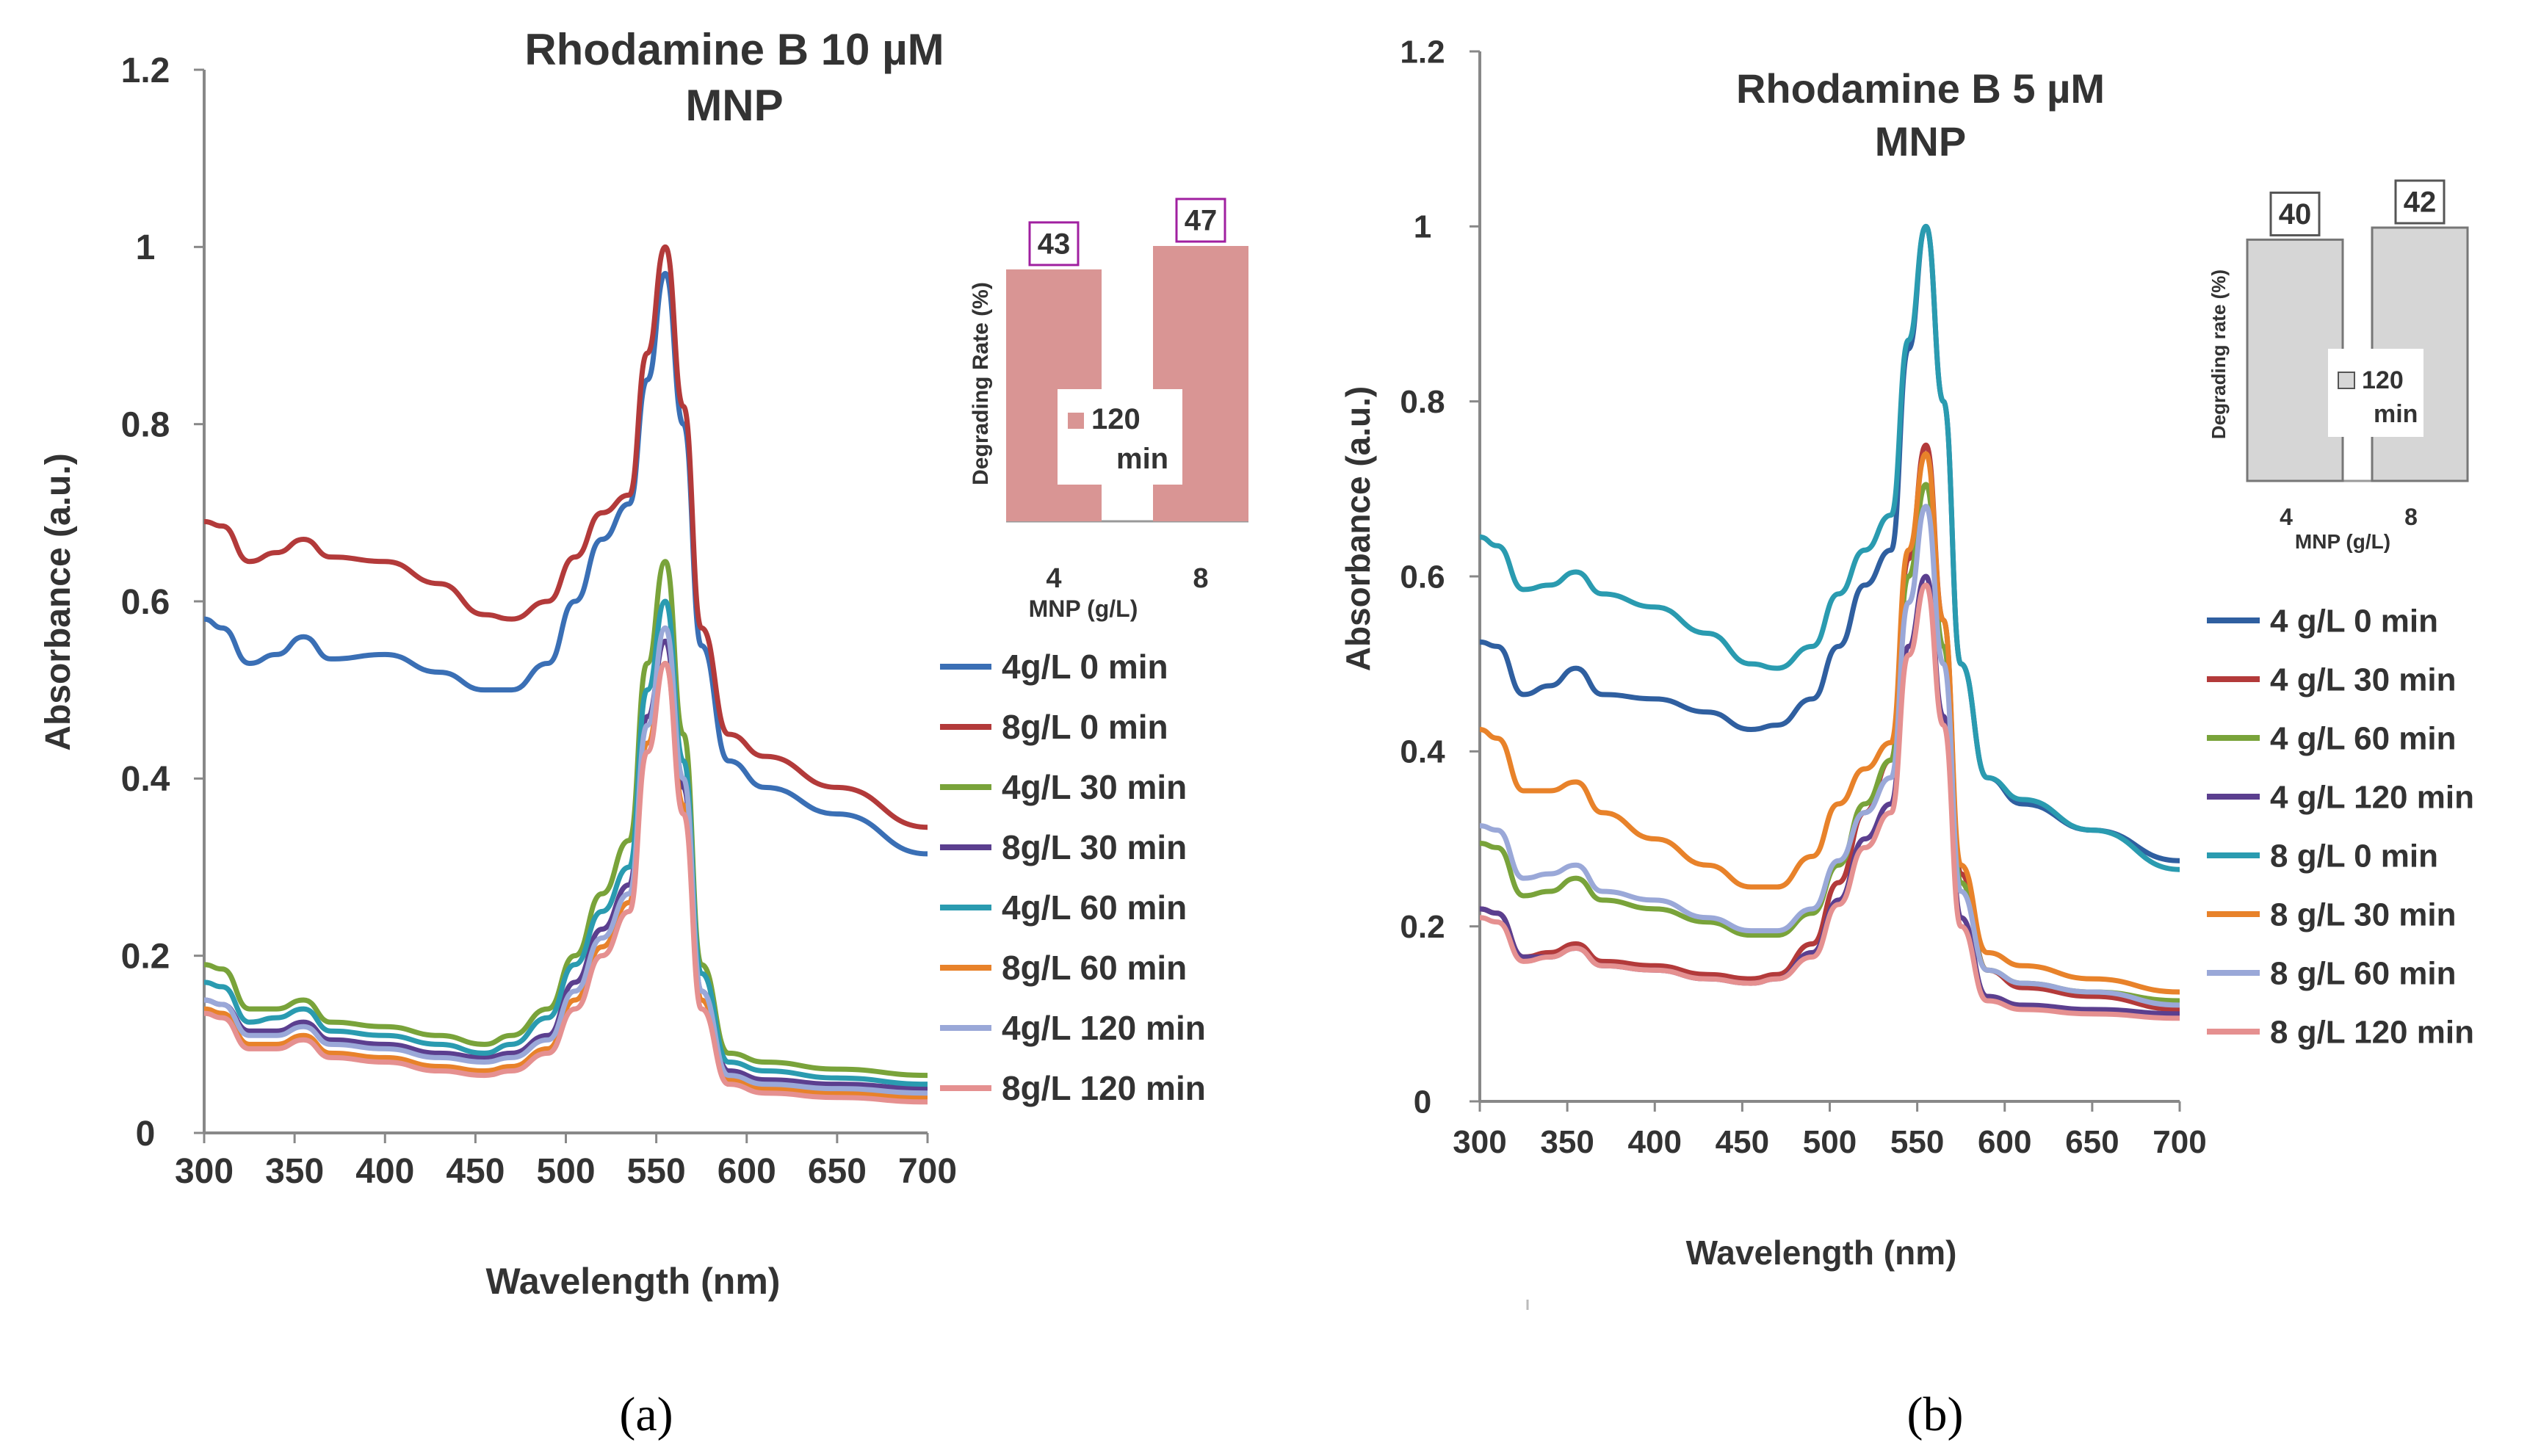 The width and height of the screenshot is (2541, 1456). What do you see at coordinates (1422, 927) in the screenshot?
I see `panel-b-y-tick-label: 0.2` at bounding box center [1422, 927].